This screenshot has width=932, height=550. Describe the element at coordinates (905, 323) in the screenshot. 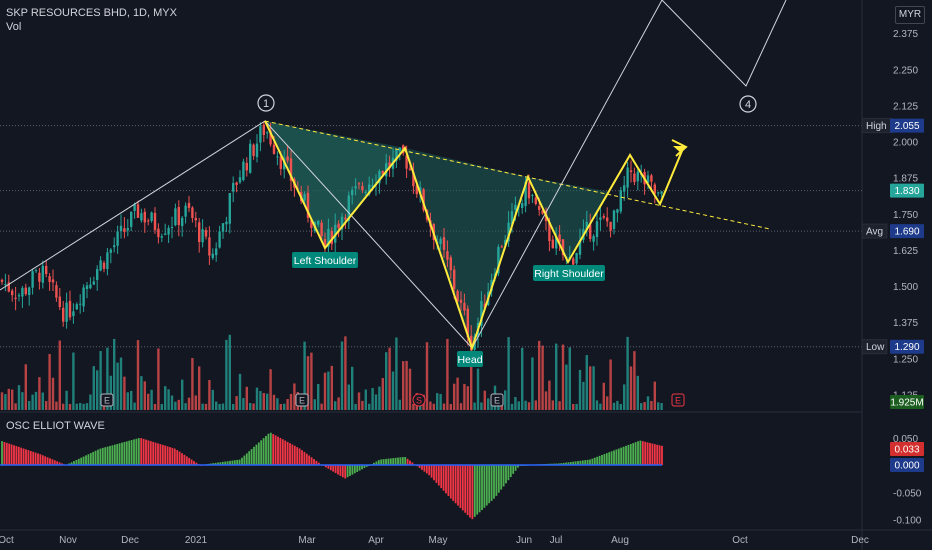

I see `price-tick: 1.375` at that location.